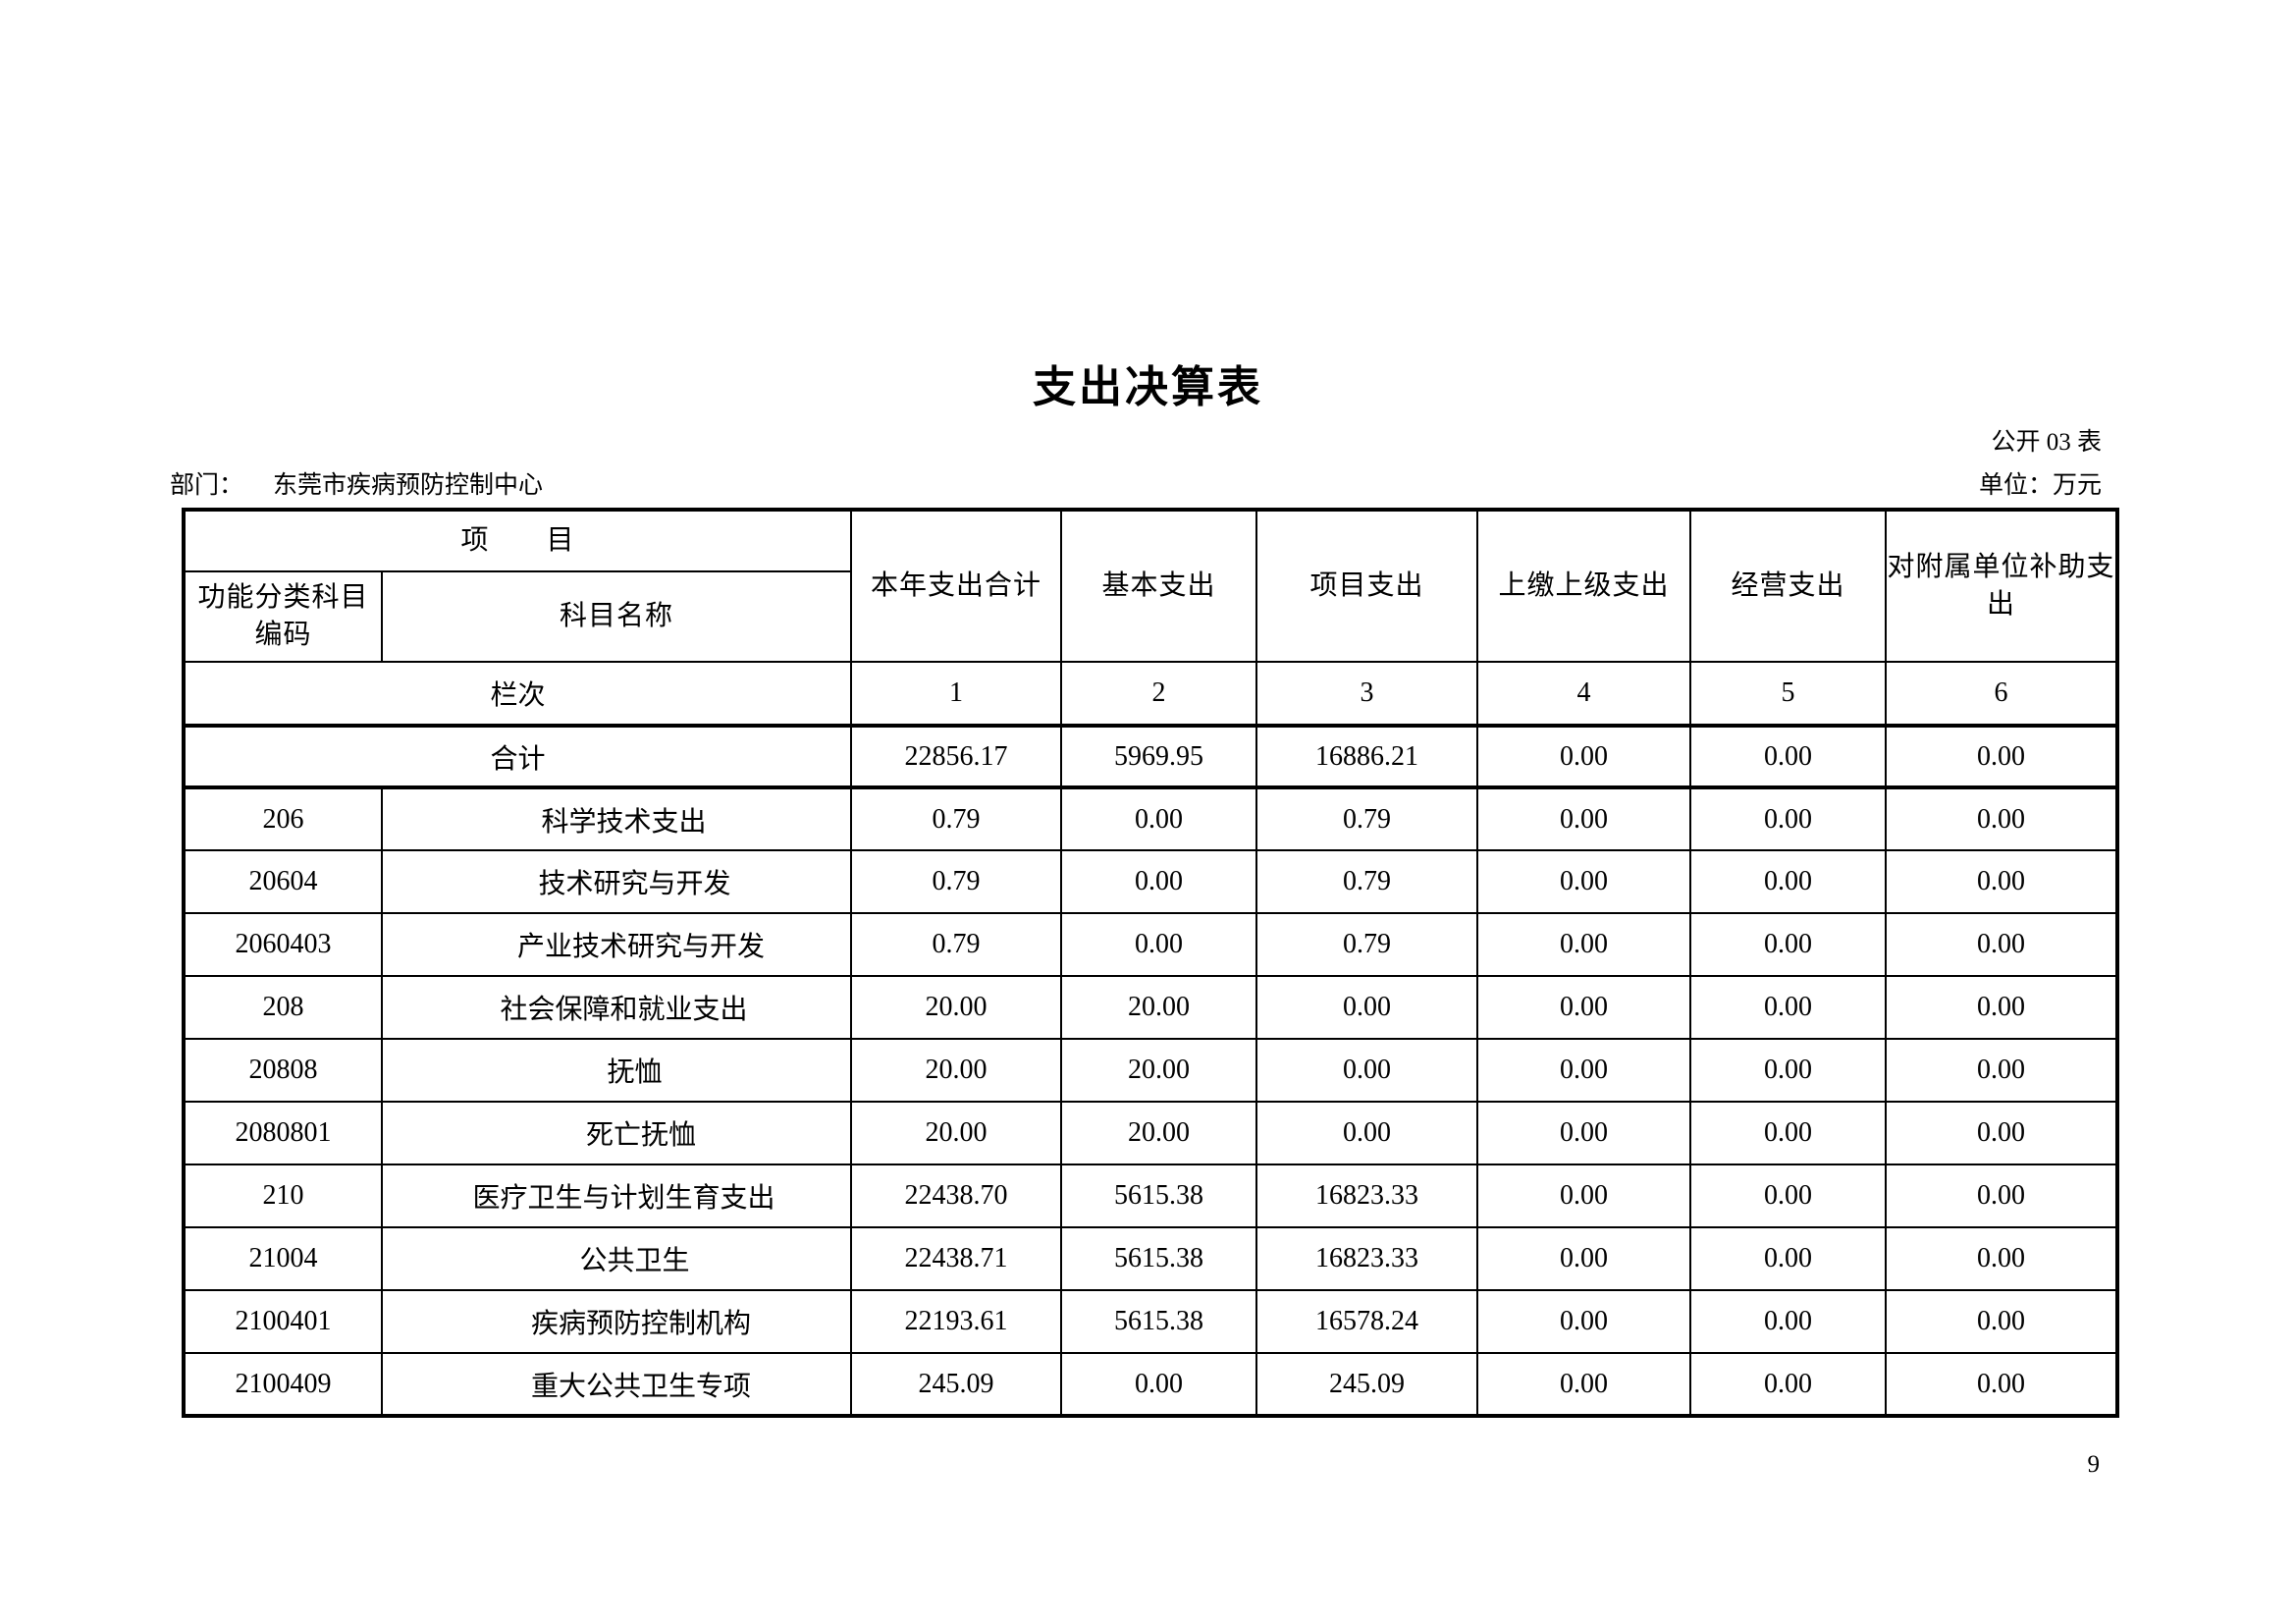  I want to click on row-code: 21004, so click(283, 1258).